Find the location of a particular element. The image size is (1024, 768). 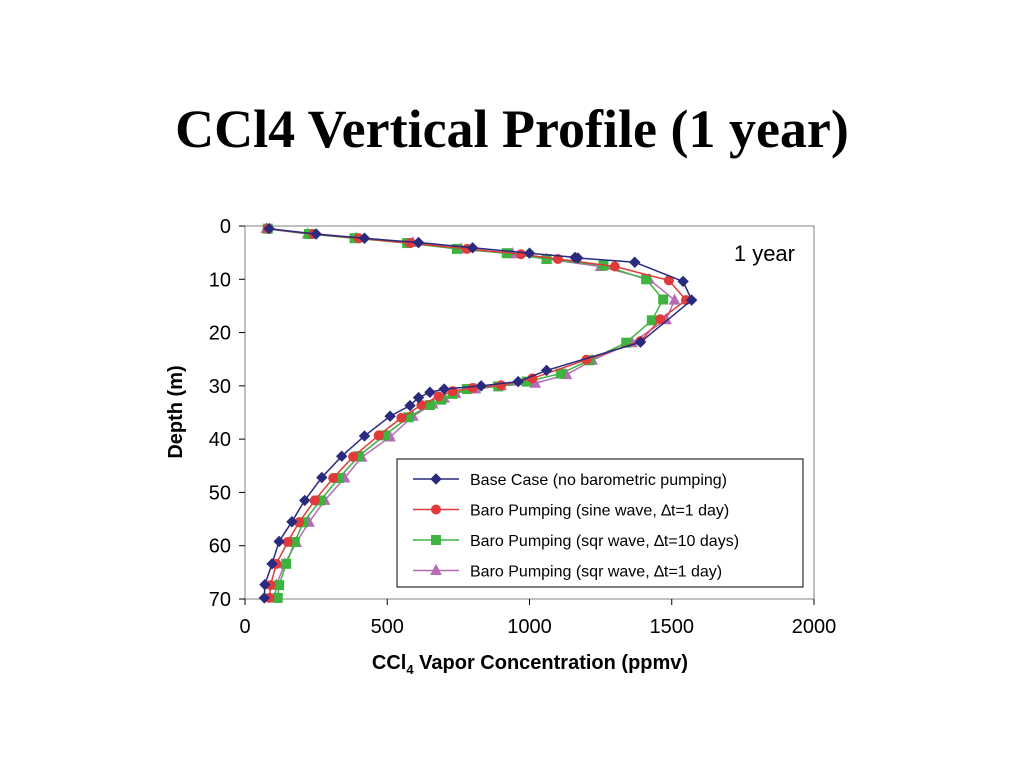

y-axis-title: Depth (m) is located at coordinates (176, 411).